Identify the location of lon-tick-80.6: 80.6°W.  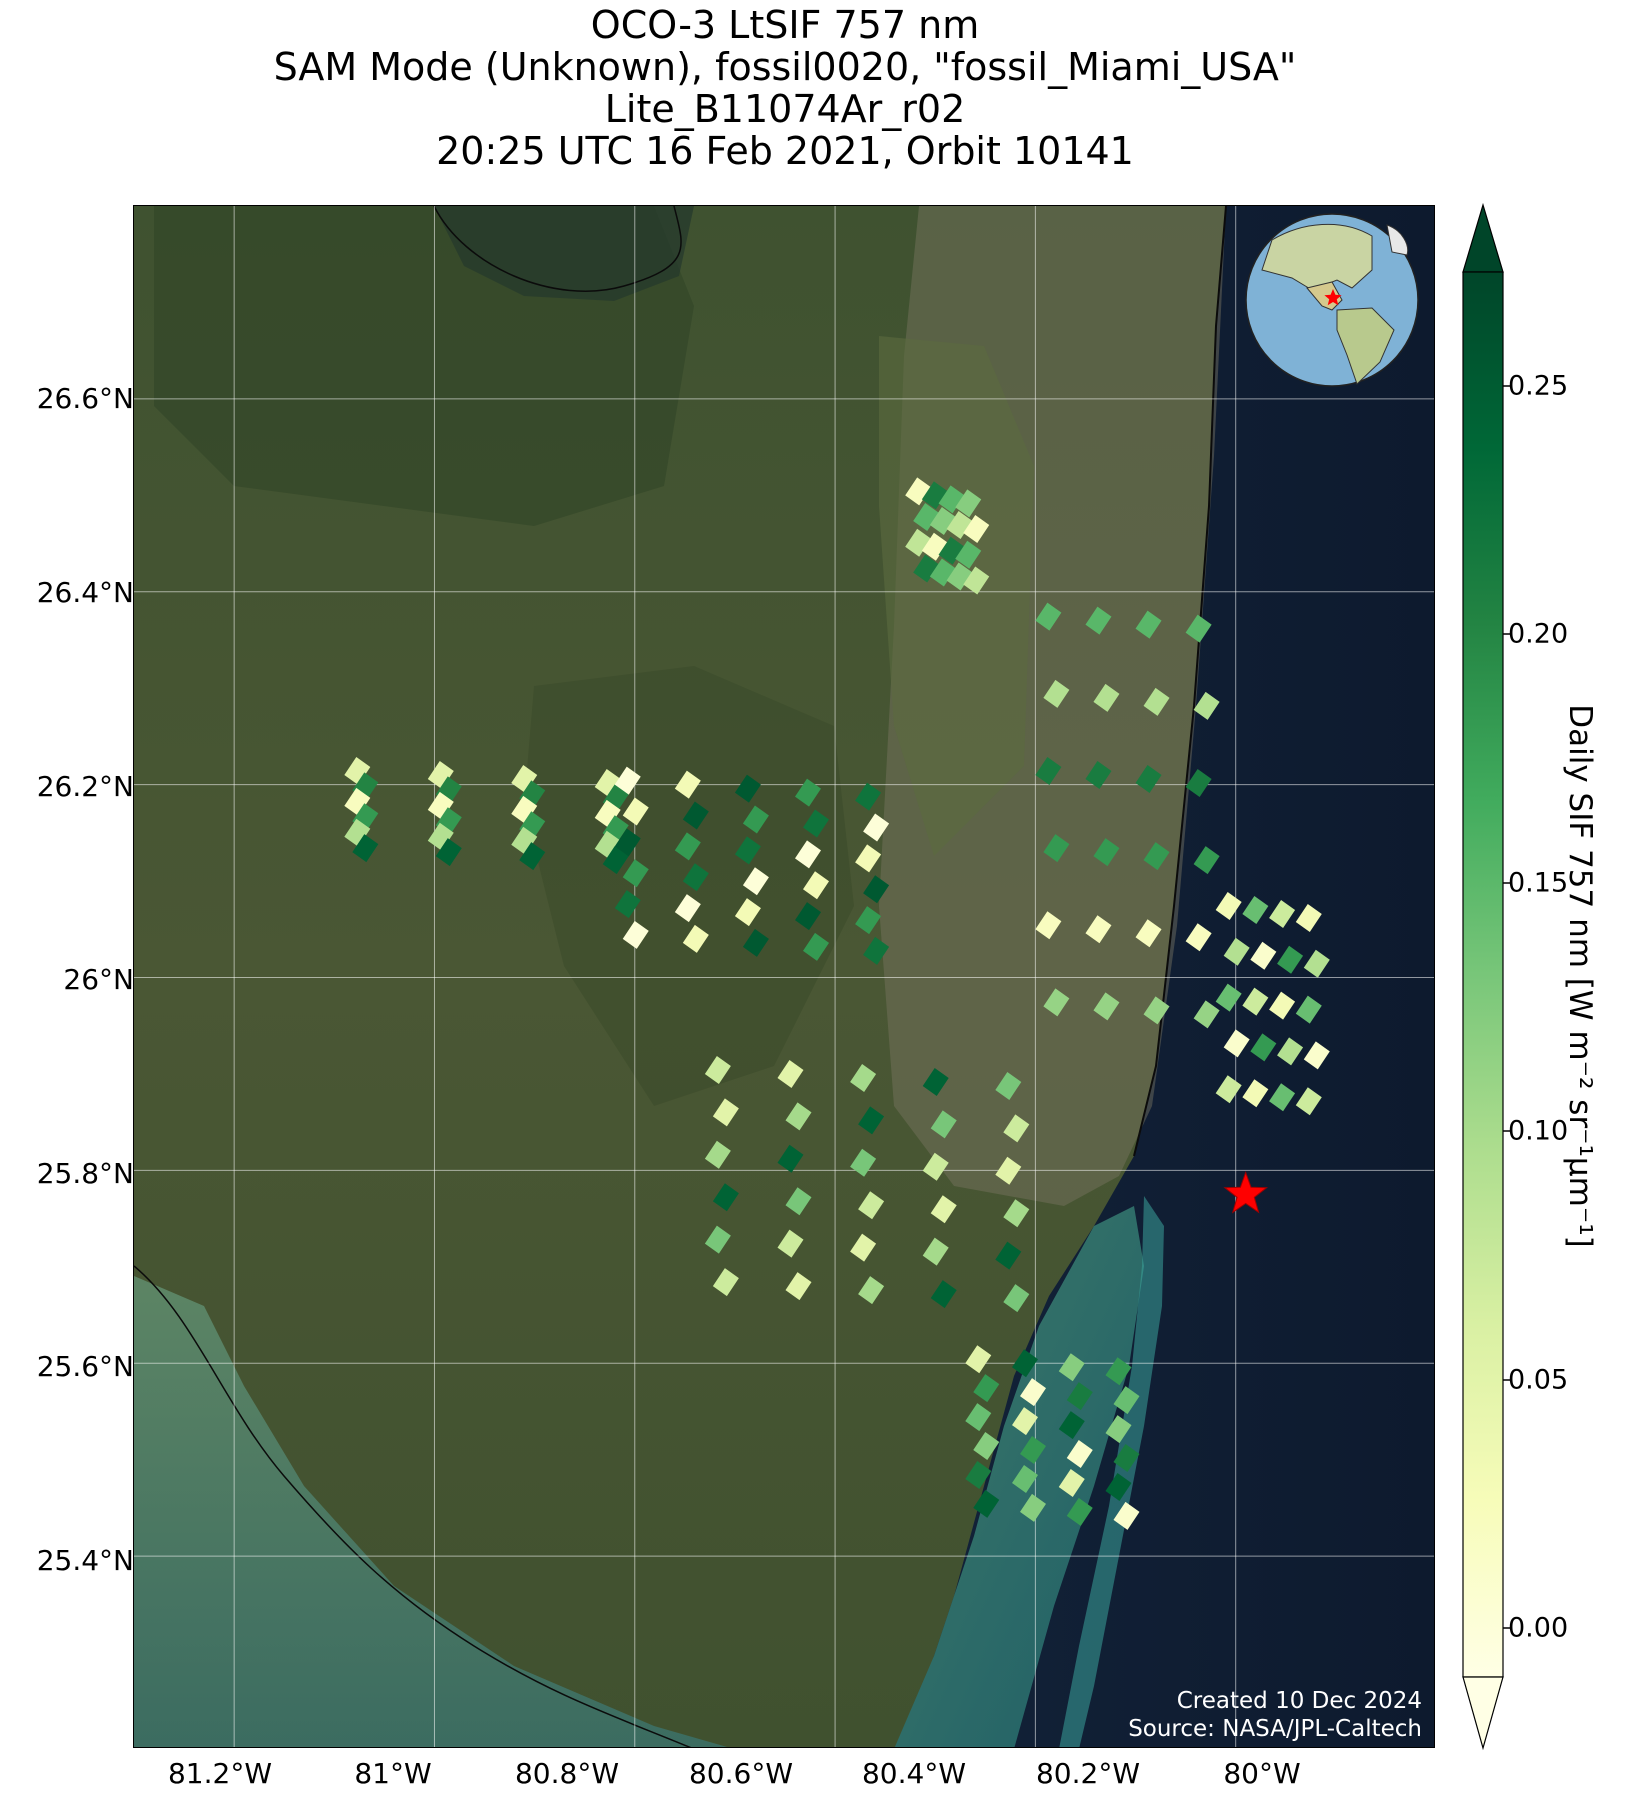
(741, 1773).